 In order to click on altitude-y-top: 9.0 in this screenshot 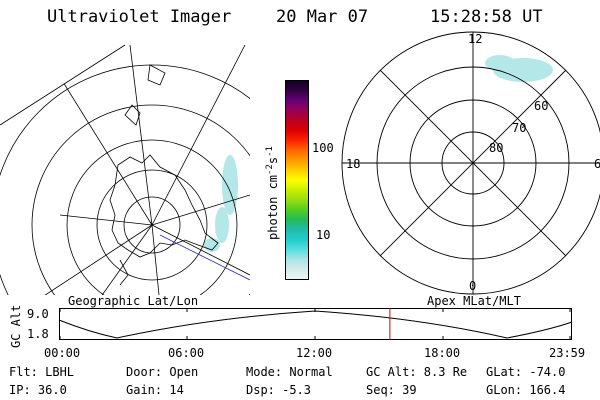, I will do `click(38, 314)`.